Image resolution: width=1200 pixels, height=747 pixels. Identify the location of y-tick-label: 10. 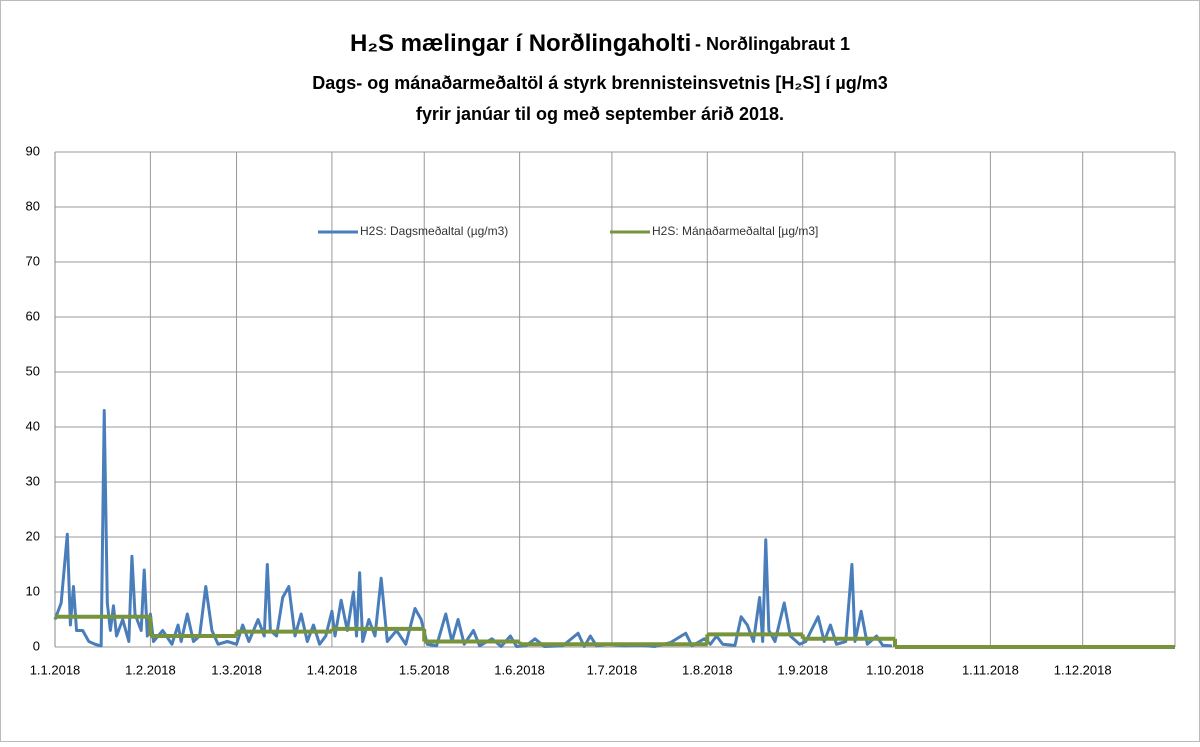
(33, 590).